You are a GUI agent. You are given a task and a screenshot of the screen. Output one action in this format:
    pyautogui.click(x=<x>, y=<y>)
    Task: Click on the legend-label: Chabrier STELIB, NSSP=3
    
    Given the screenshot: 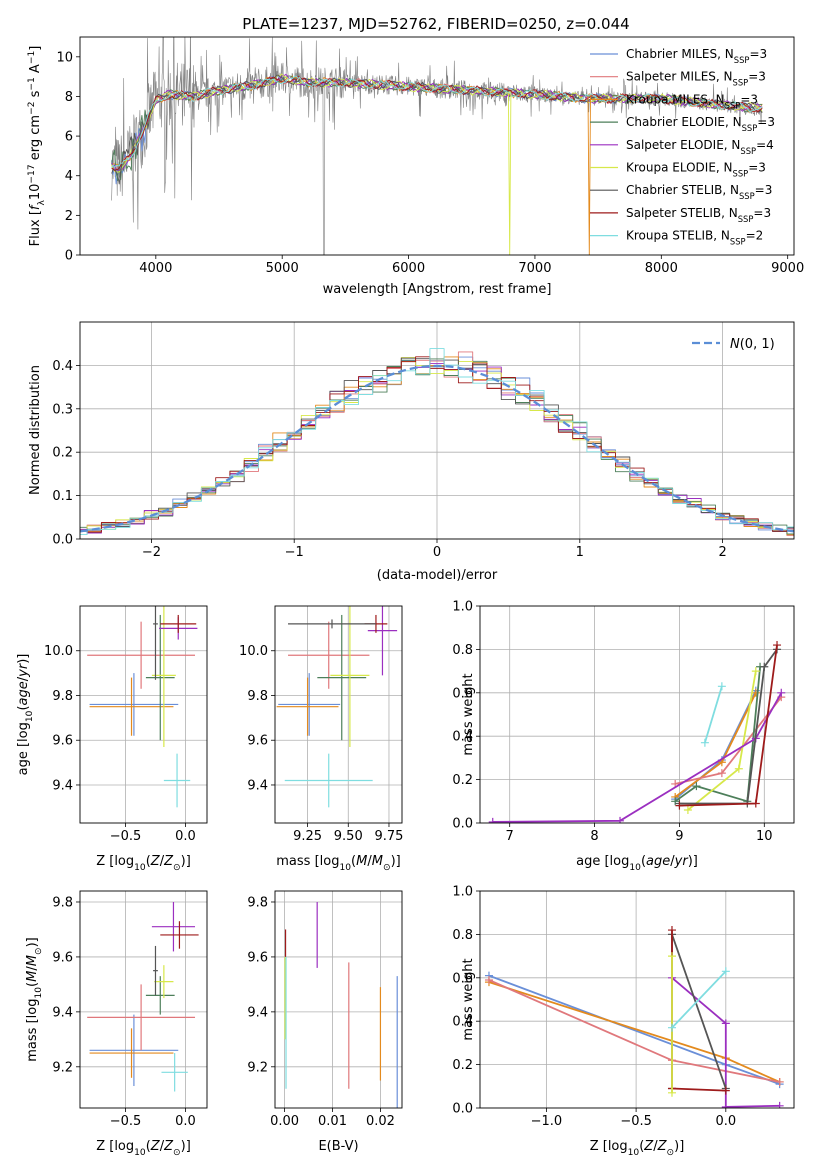 What is the action you would take?
    pyautogui.click(x=699, y=192)
    